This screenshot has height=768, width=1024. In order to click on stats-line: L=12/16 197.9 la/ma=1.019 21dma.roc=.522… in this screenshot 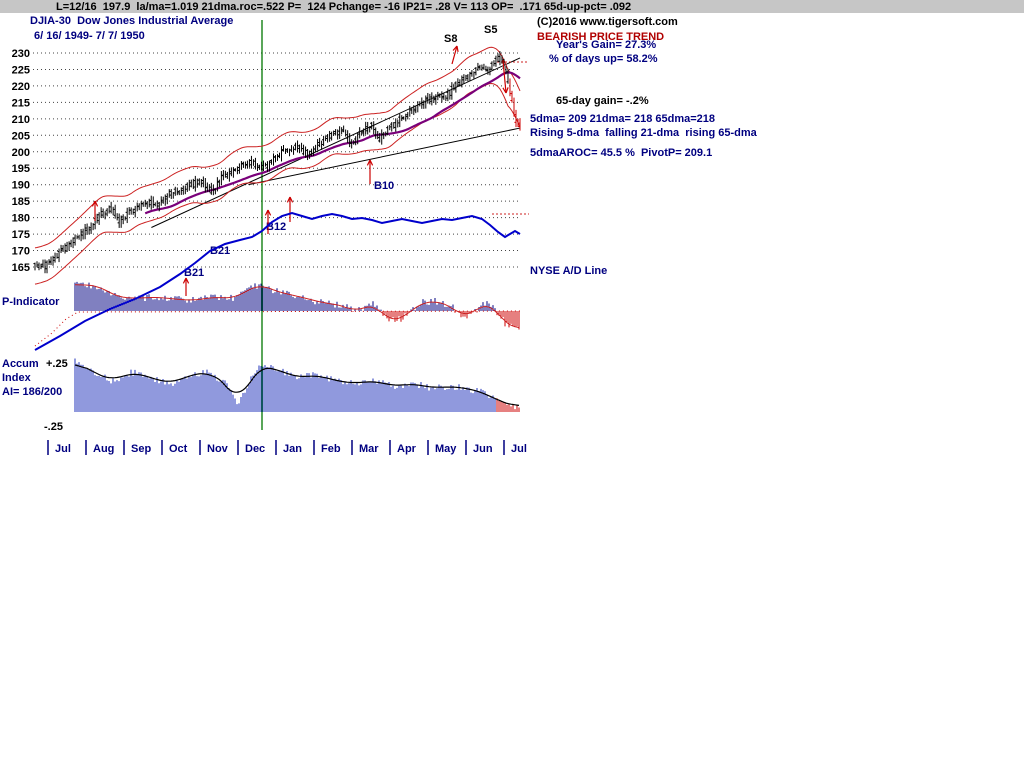, I will do `click(344, 7)`.